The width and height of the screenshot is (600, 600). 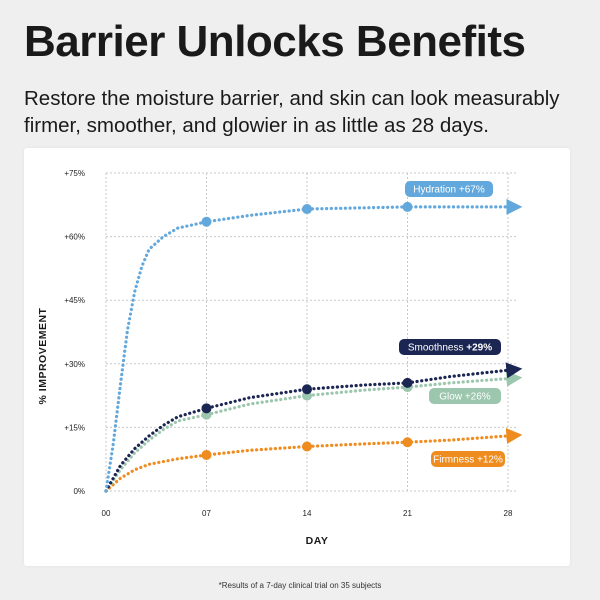 I want to click on y-tick-label: +60%, so click(x=74, y=237).